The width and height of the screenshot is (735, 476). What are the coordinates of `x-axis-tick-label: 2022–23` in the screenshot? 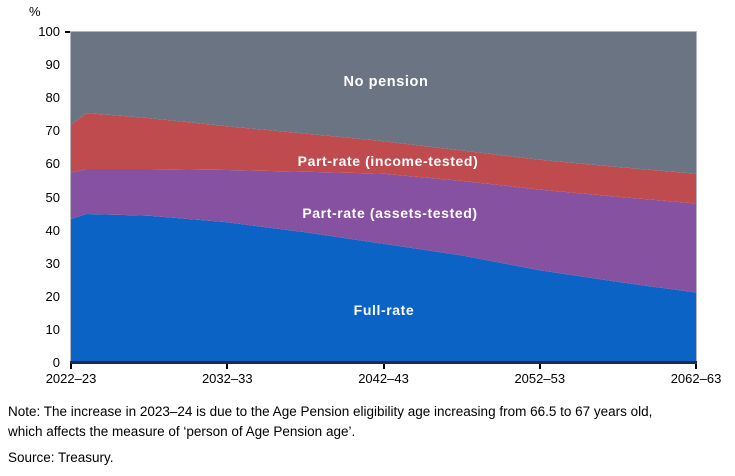 It's located at (71, 378).